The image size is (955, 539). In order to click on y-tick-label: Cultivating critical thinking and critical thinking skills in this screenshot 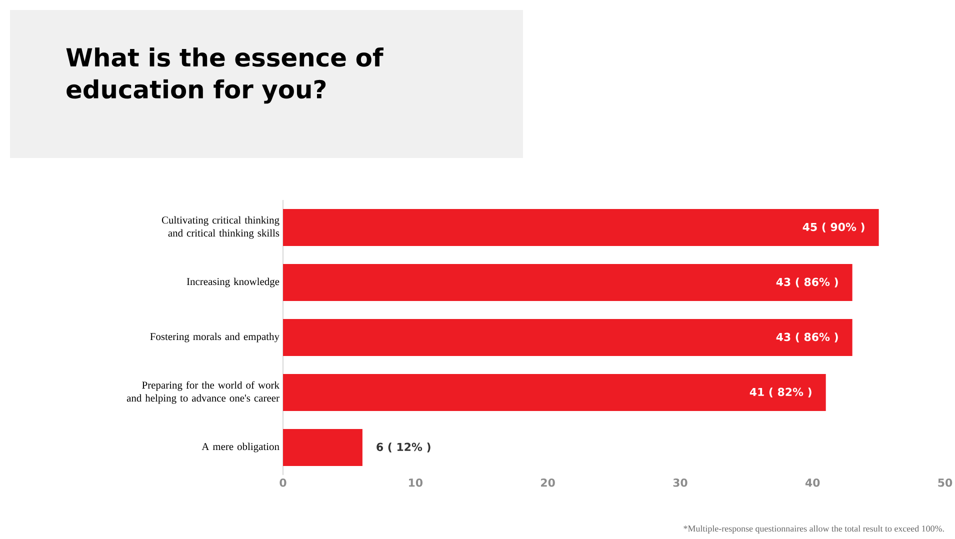, I will do `click(221, 227)`.